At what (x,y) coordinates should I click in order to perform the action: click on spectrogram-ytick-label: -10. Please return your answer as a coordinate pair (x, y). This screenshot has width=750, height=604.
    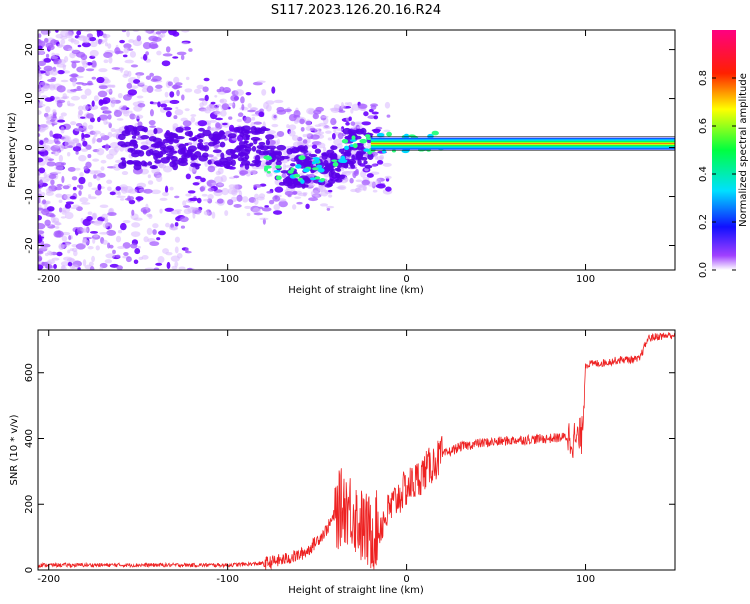
    Looking at the image, I should click on (29, 196).